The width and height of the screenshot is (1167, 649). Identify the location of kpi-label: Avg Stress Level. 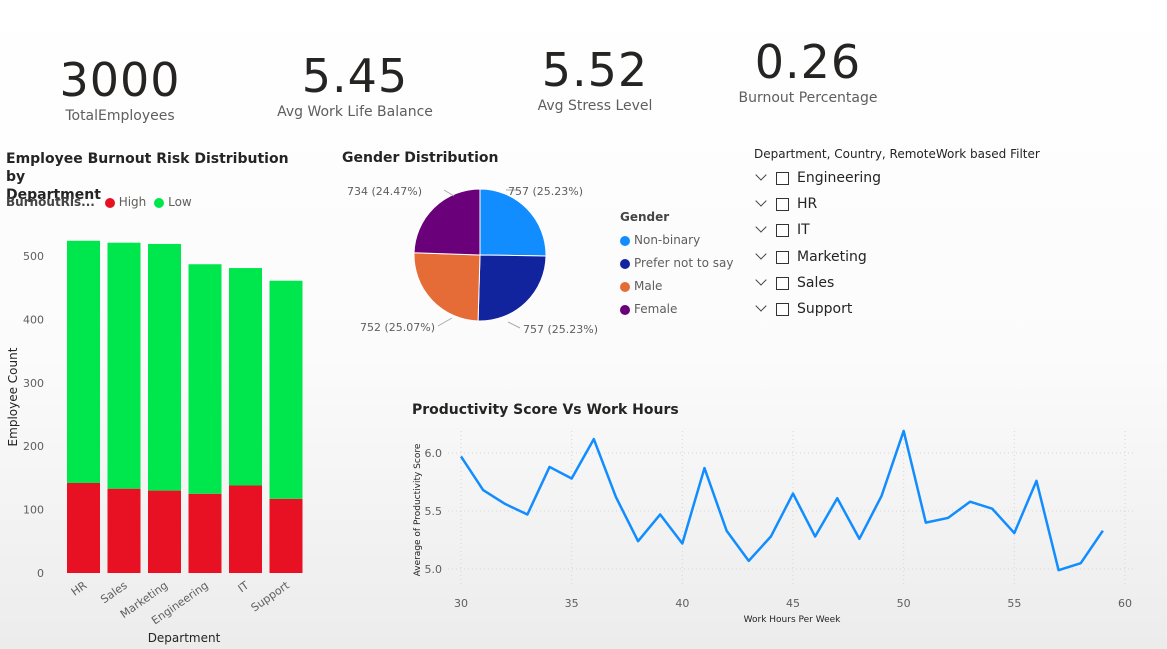
(595, 106).